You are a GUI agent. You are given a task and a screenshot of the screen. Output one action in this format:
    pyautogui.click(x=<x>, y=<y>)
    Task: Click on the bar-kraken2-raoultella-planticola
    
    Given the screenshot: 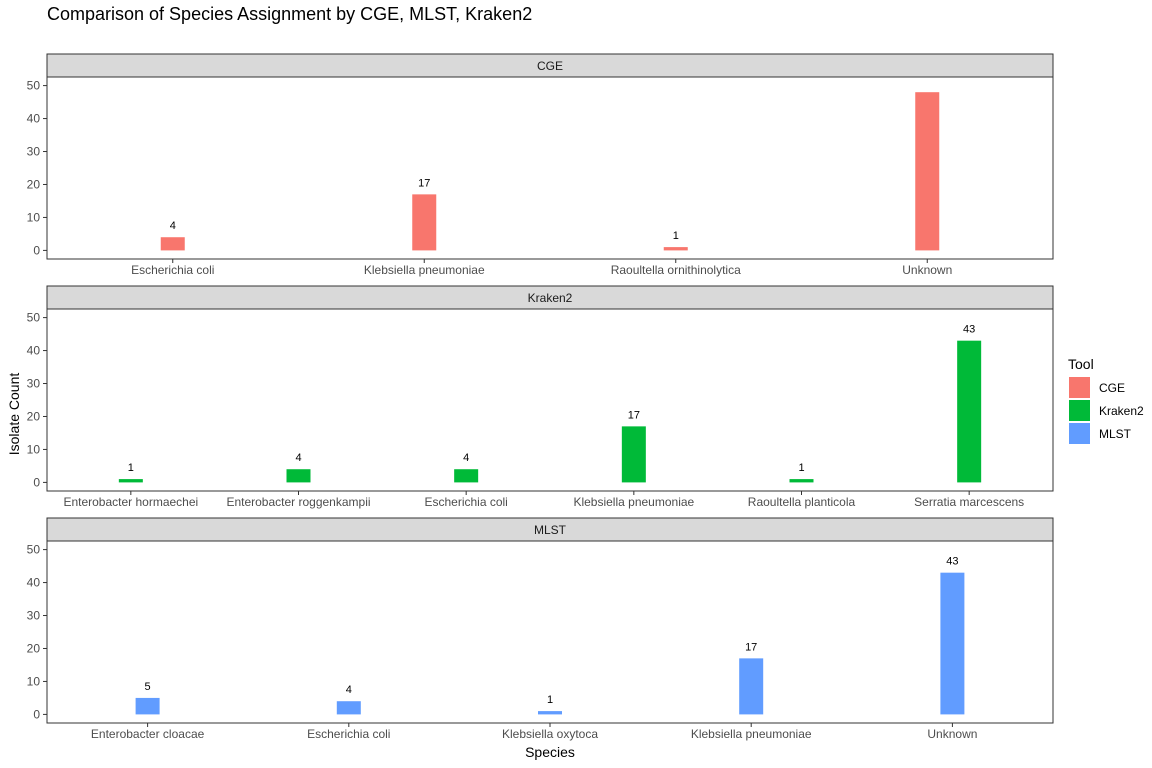 What is the action you would take?
    pyautogui.click(x=801, y=481)
    